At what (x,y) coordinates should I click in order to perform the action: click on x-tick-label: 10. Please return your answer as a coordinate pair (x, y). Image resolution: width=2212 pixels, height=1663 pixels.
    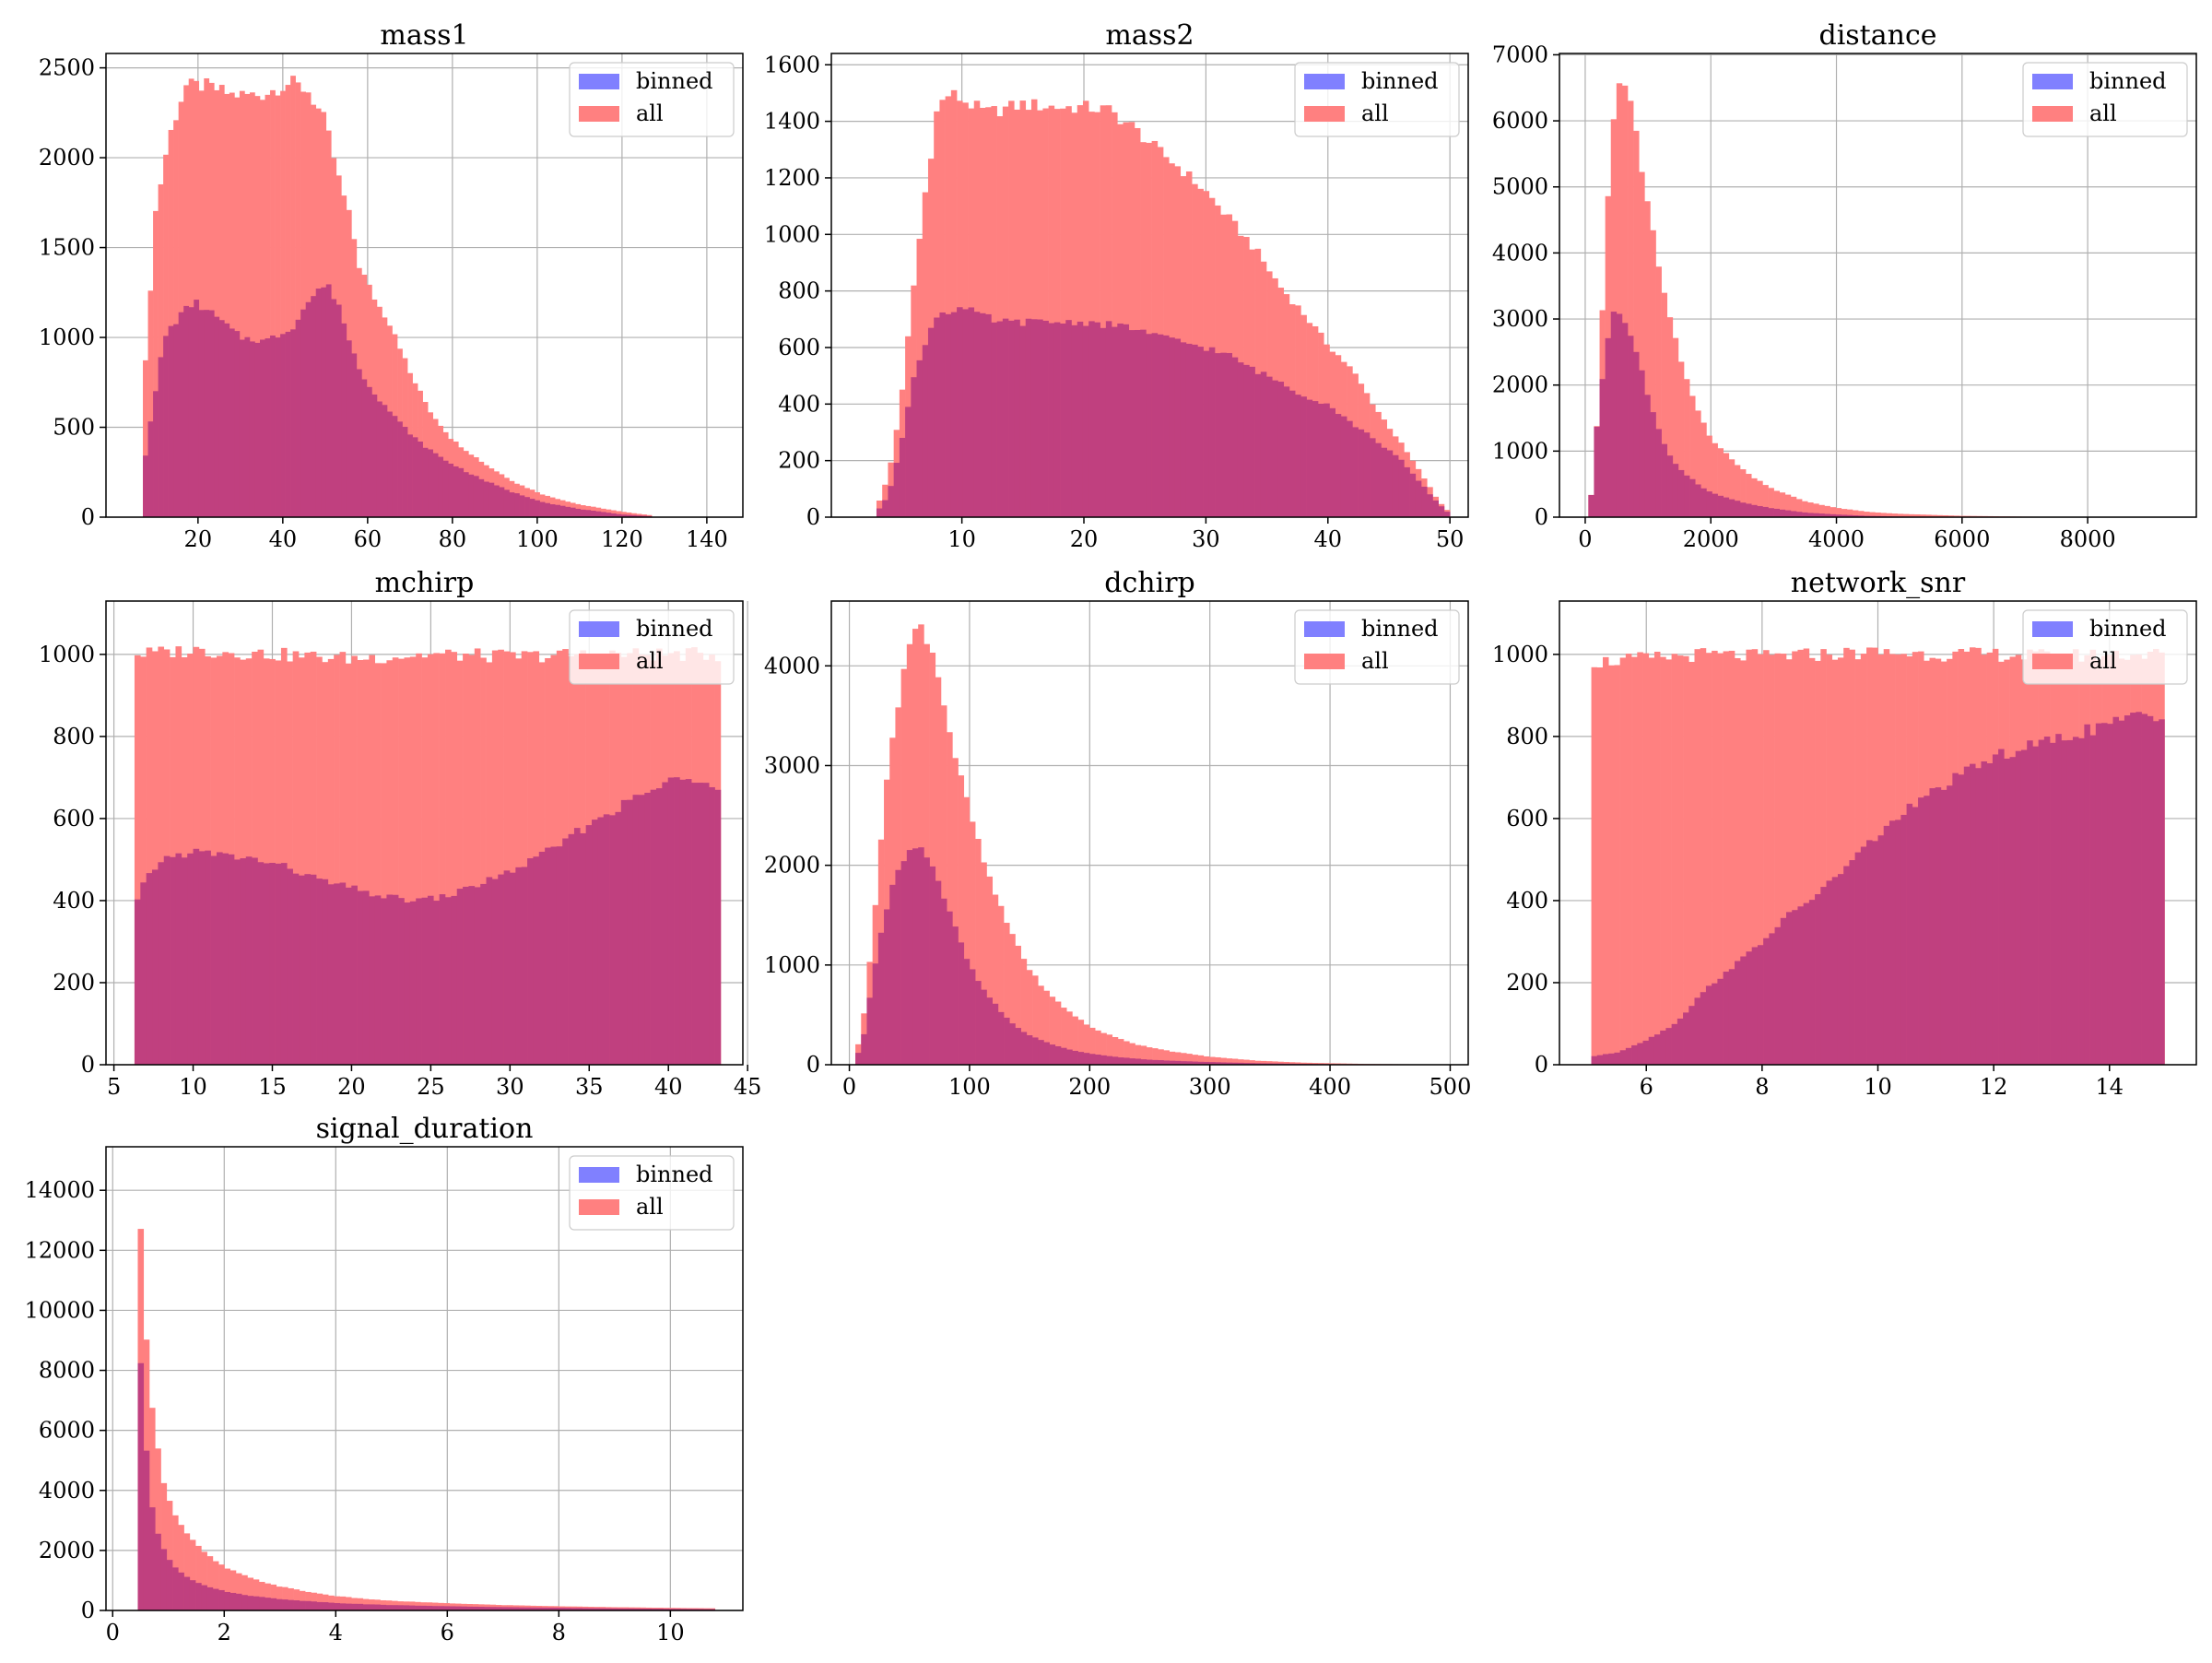
    Looking at the image, I should click on (670, 1632).